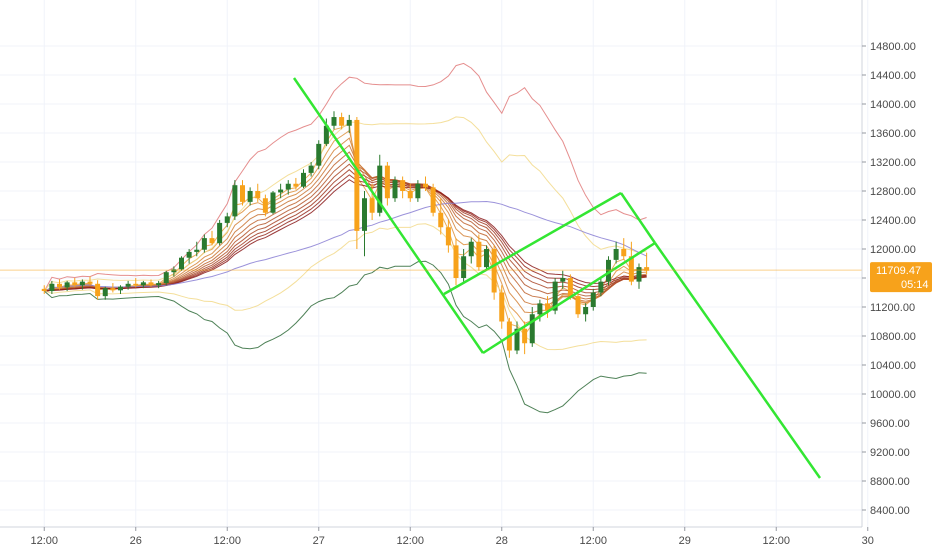  Describe the element at coordinates (890, 453) in the screenshot. I see `y-tick-label: 9200.00` at that location.